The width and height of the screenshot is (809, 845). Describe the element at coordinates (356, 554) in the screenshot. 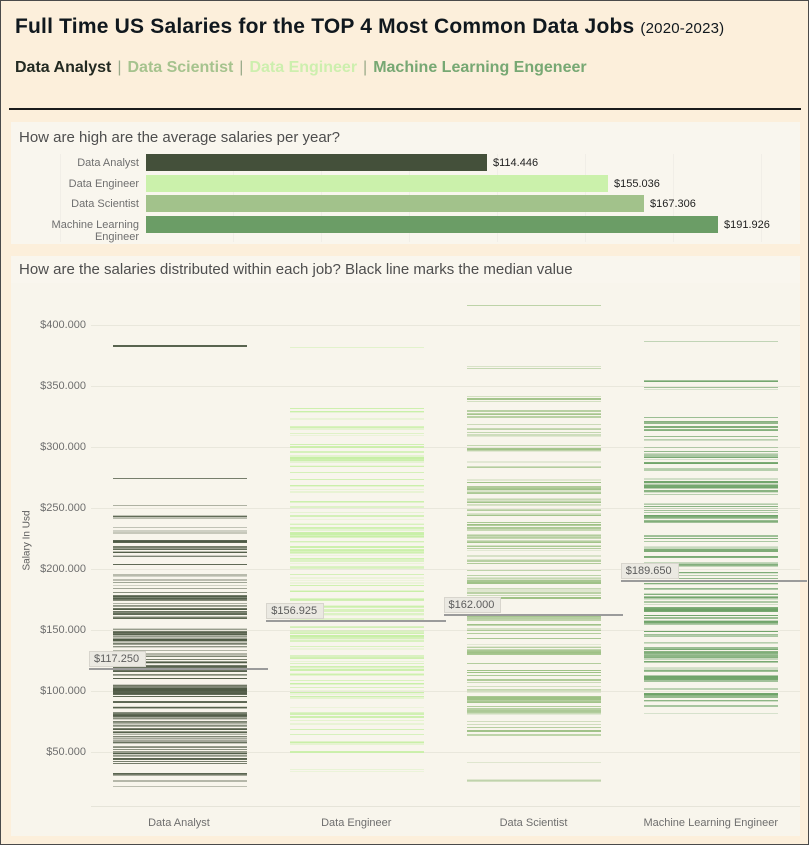

I see `strip-column-data-engineer` at that location.